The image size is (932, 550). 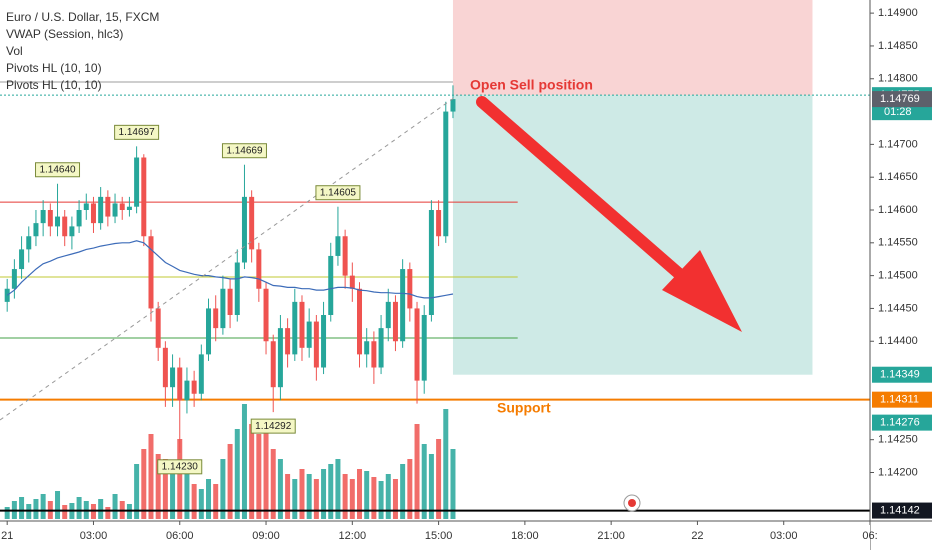 I want to click on price-badge-label: 1.14311, so click(x=899, y=400).